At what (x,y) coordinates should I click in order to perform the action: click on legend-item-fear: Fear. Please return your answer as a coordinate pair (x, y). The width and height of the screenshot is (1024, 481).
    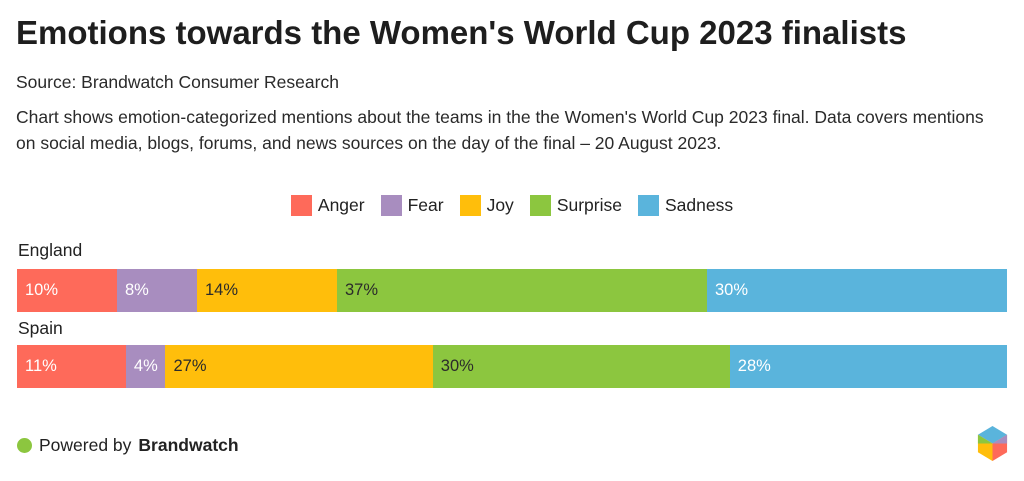
    Looking at the image, I should click on (412, 205).